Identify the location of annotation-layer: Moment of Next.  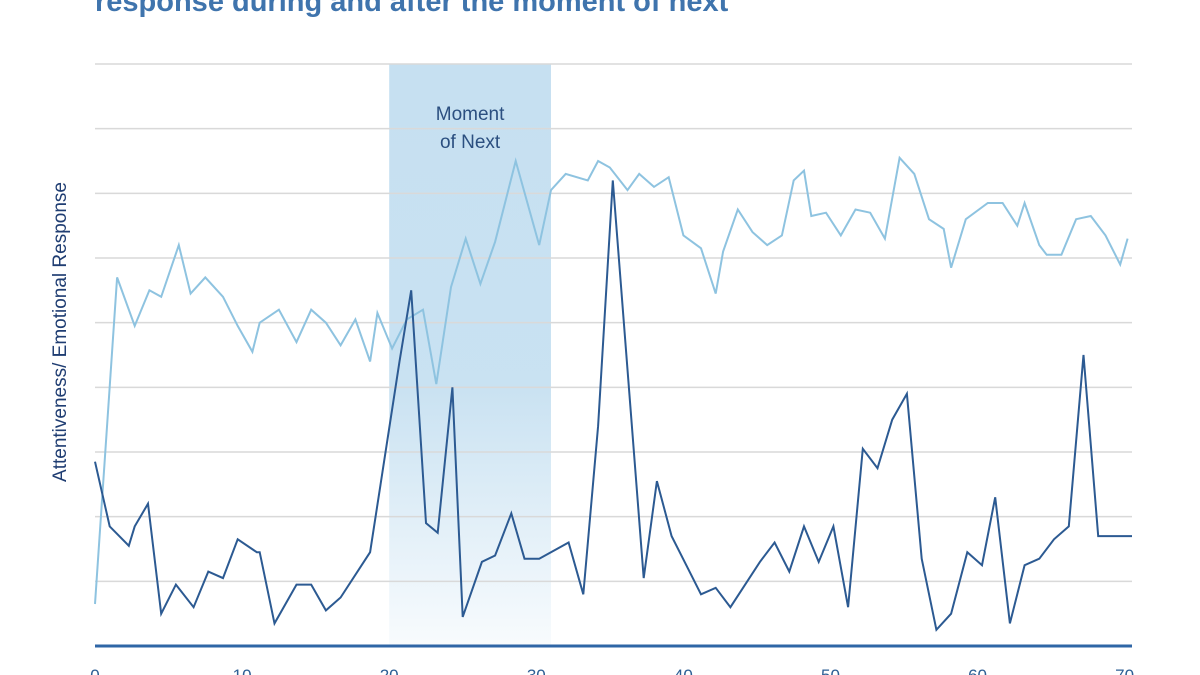
(470, 128).